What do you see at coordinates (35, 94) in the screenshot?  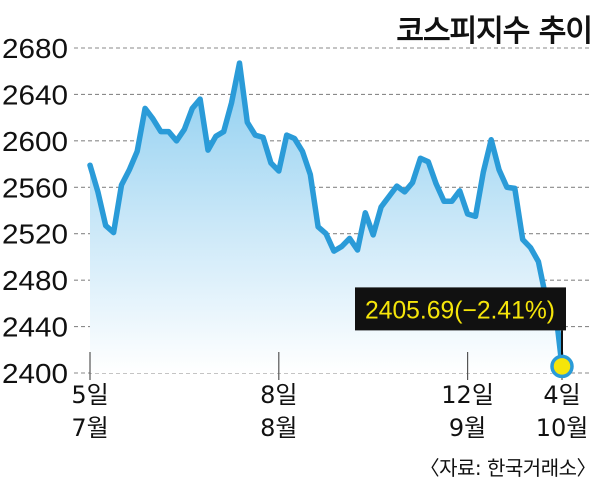 I see `y-tick-label: 2640` at bounding box center [35, 94].